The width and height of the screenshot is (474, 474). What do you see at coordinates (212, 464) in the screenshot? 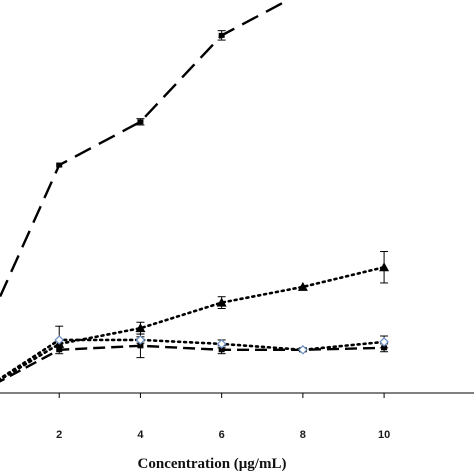
I see `x-axis-title: Concentration (μg/mL)` at bounding box center [212, 464].